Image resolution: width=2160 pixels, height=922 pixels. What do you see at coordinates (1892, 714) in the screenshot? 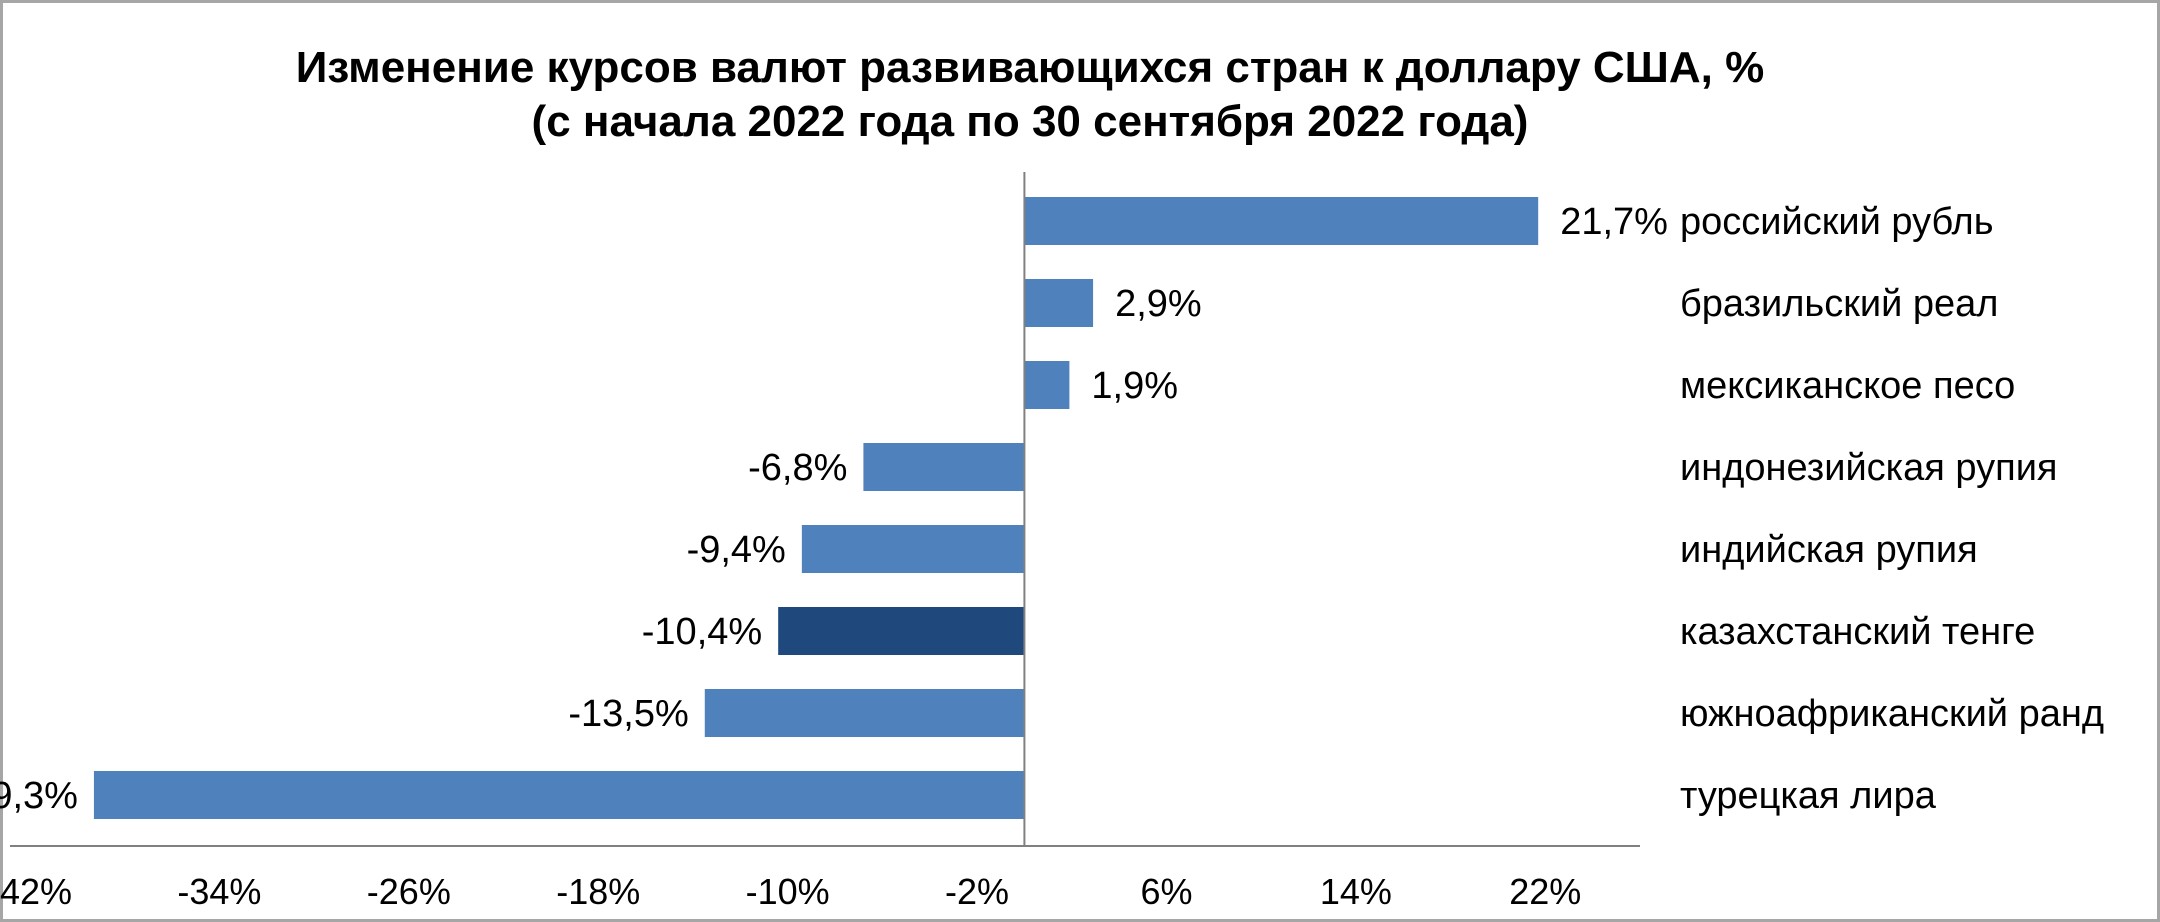
I see `category-label: южноафриканский ранд` at bounding box center [1892, 714].